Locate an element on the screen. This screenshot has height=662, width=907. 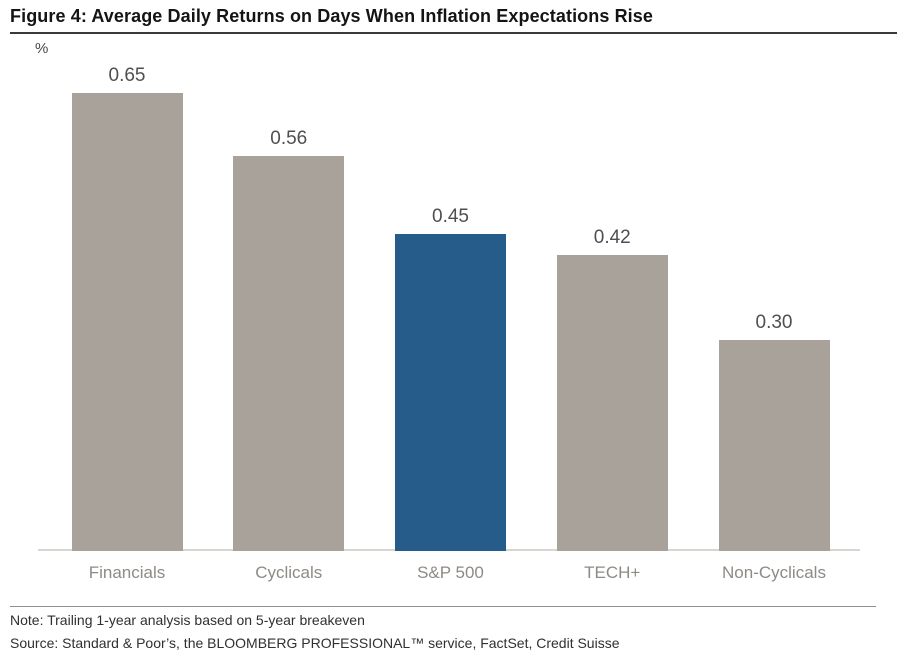
y-axis-unit-label: % is located at coordinates (42, 48).